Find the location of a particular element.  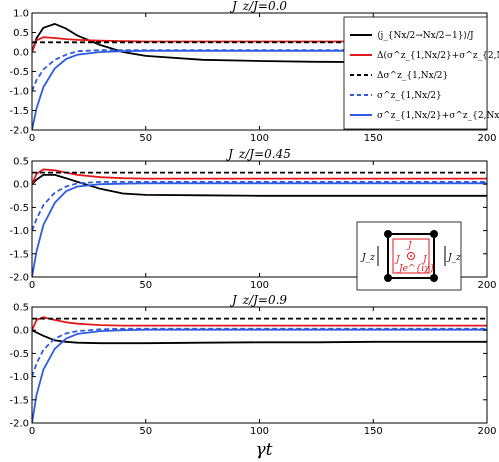

inset-label-jphase: Je^{iχ} is located at coordinates (416, 269).